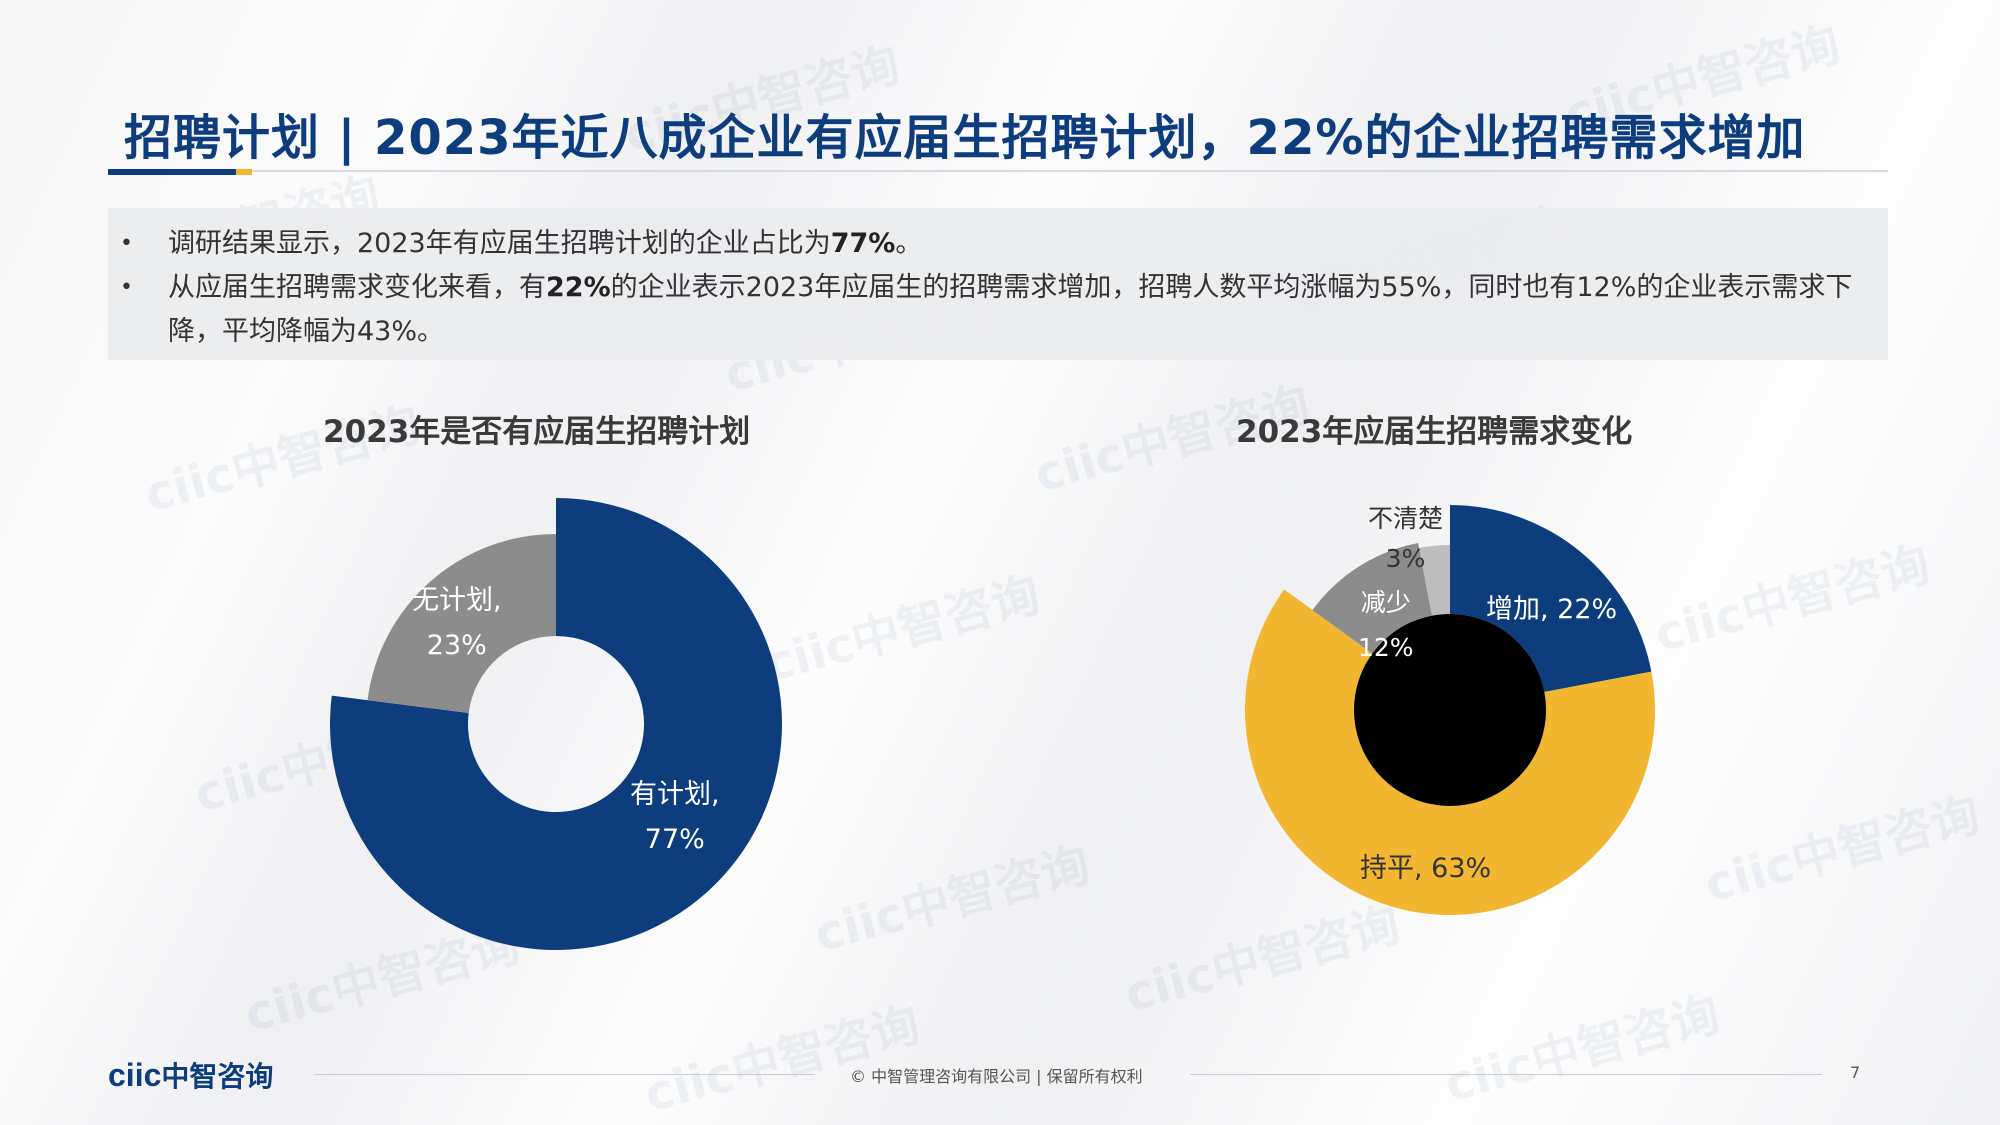 This screenshot has height=1125, width=2000. Describe the element at coordinates (457, 600) in the screenshot. I see `data-label-name: 无计划,` at that location.